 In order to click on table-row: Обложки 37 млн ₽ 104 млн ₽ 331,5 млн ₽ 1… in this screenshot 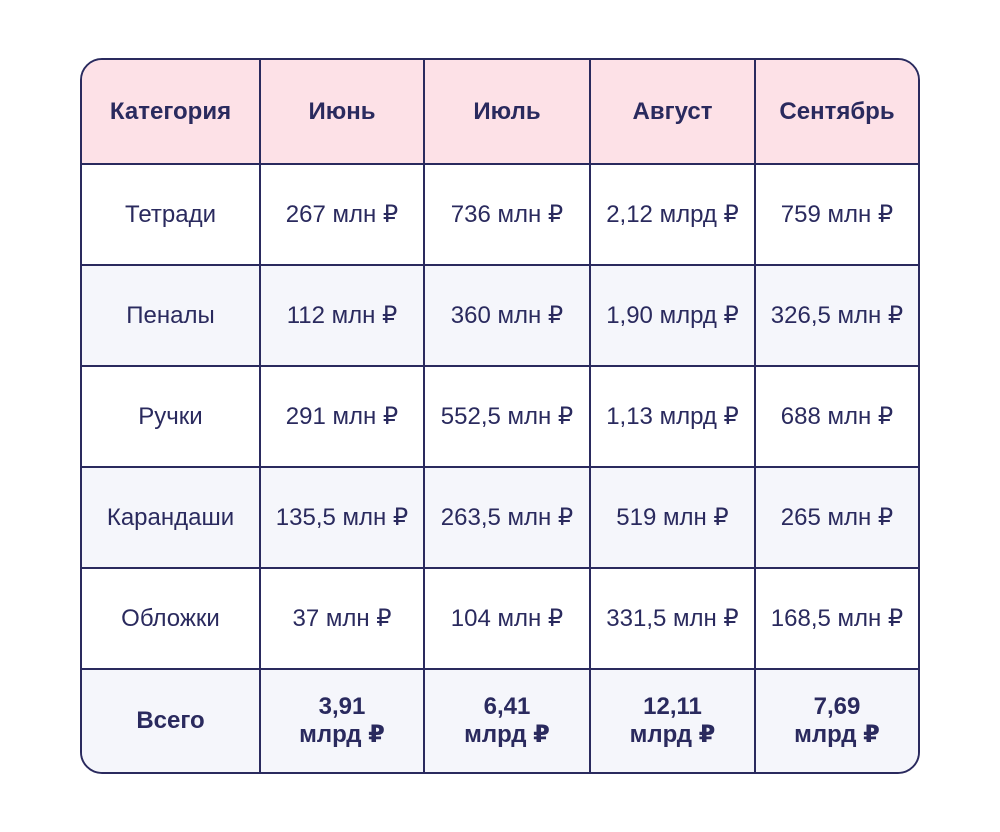, I will do `click(500, 618)`.